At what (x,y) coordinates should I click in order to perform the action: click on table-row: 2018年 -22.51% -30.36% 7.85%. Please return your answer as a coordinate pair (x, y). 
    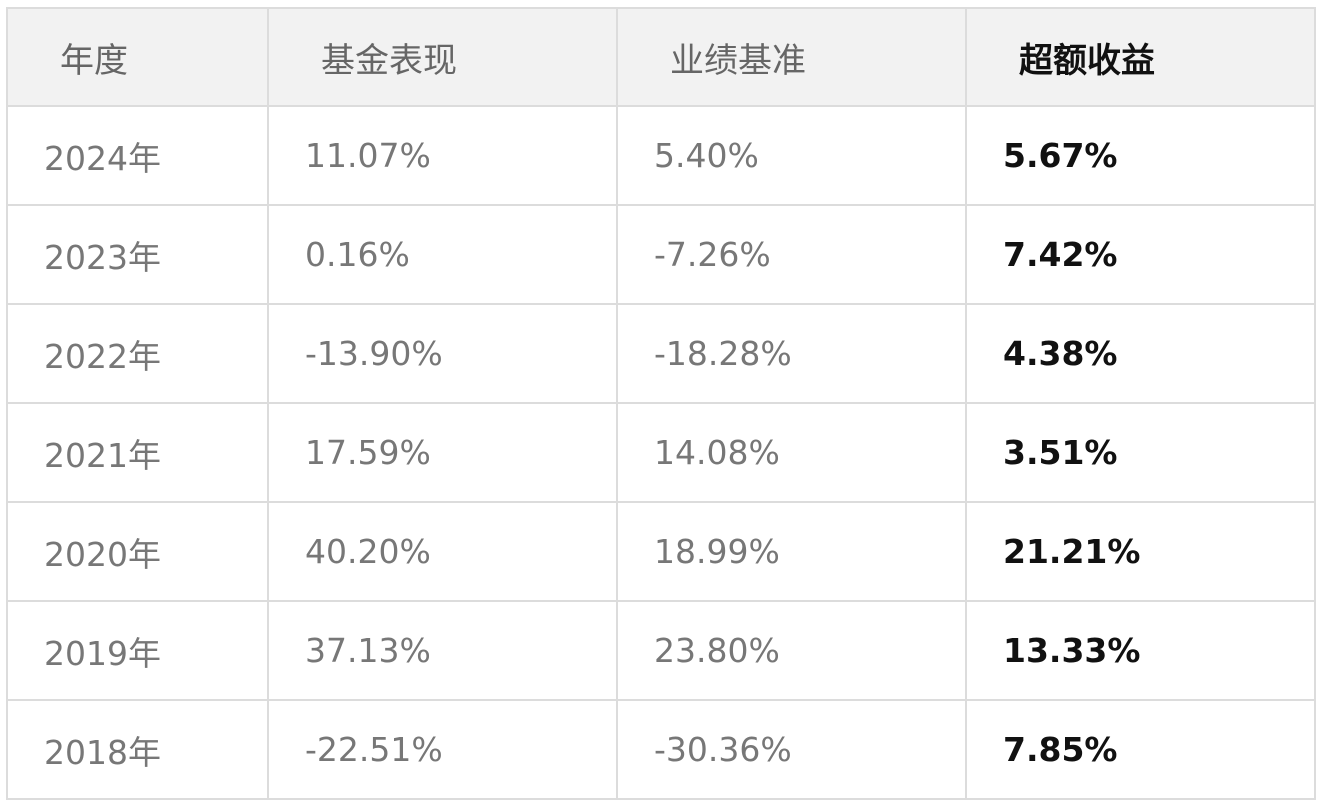
    Looking at the image, I should click on (661, 749).